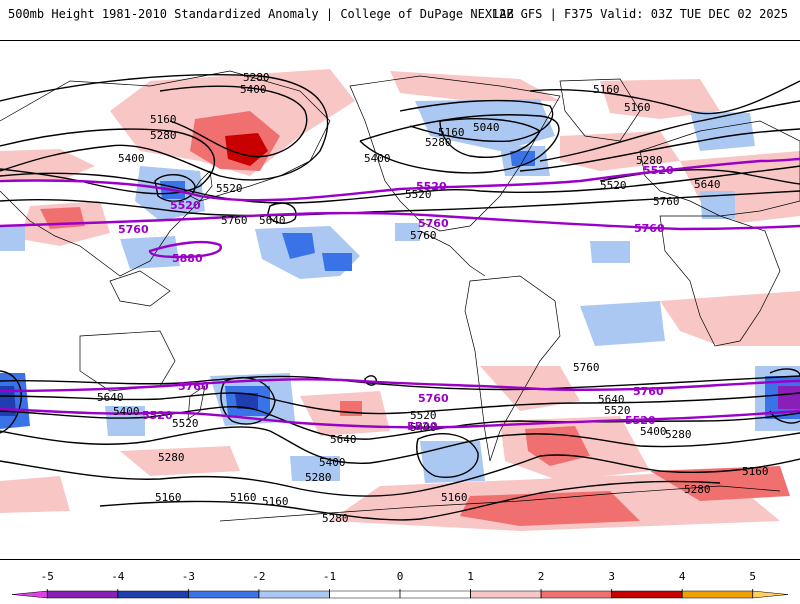  Describe the element at coordinates (470, 576) in the screenshot. I see `color-tick-label: 1` at that location.